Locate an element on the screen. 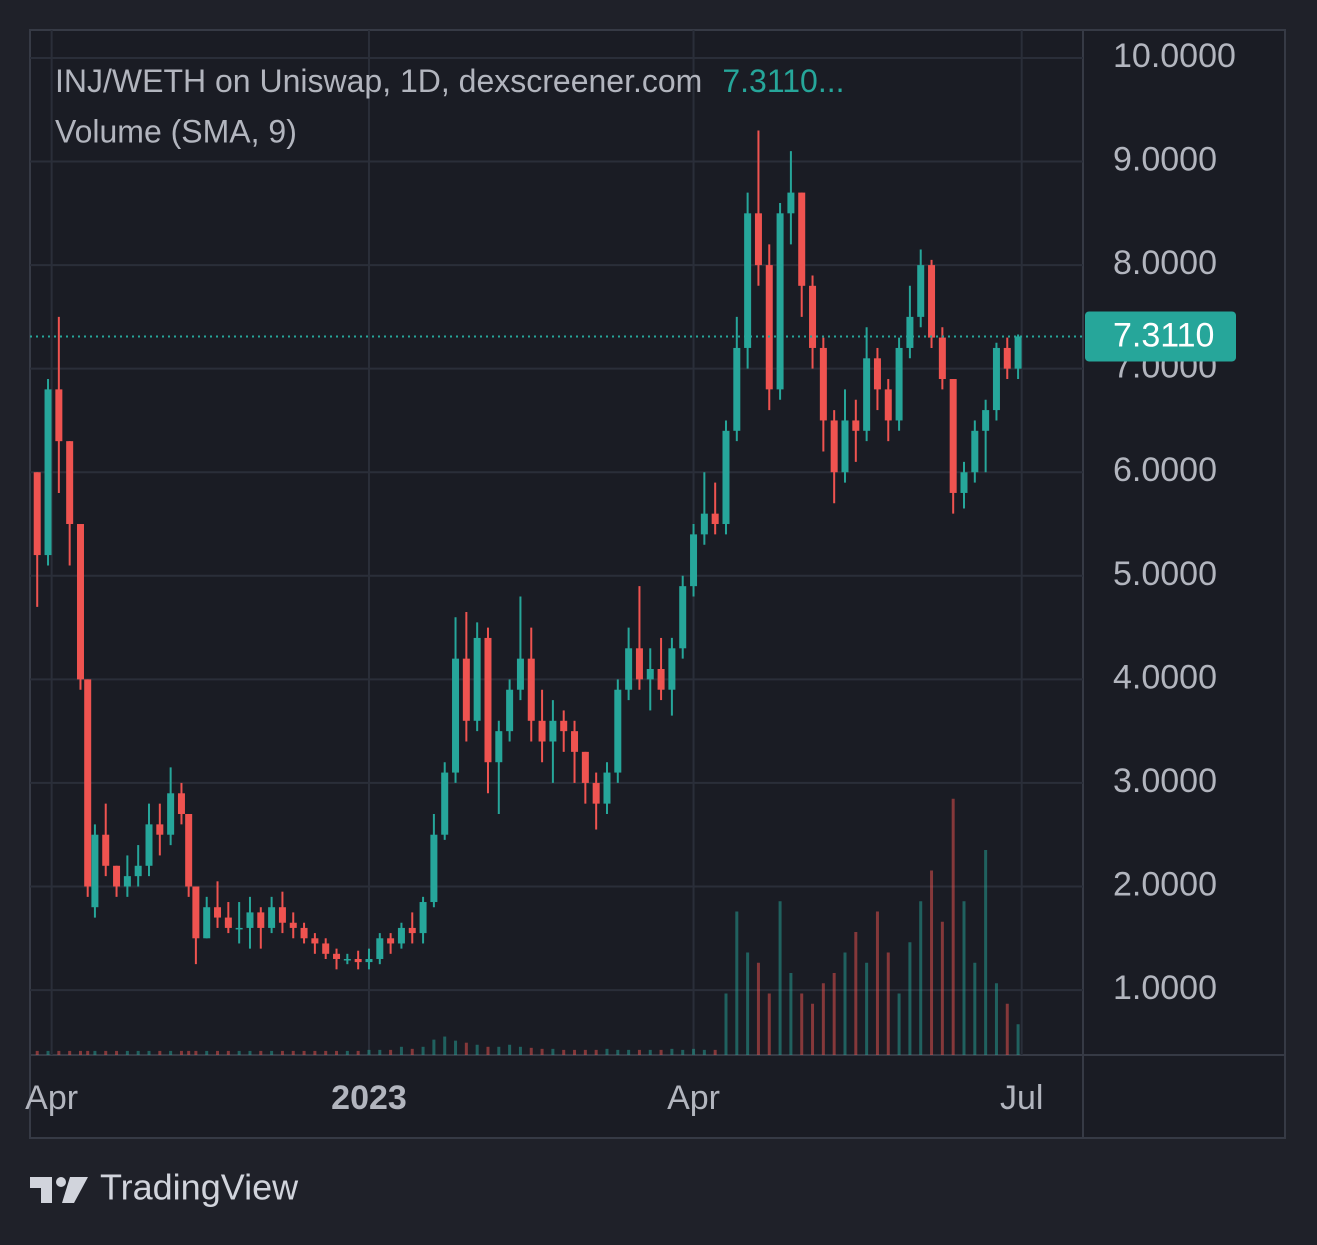 The image size is (1317, 1245). last-price-badge is located at coordinates (1160, 336).